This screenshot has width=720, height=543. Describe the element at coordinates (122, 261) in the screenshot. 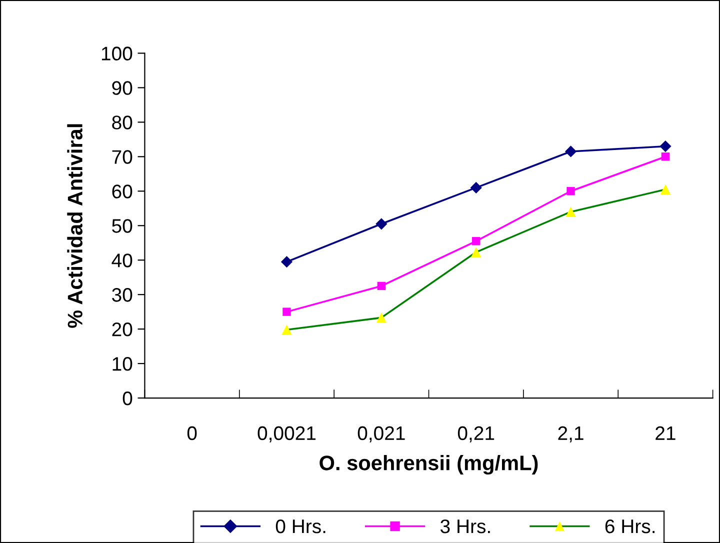

I see `y-tick-label: 40` at that location.